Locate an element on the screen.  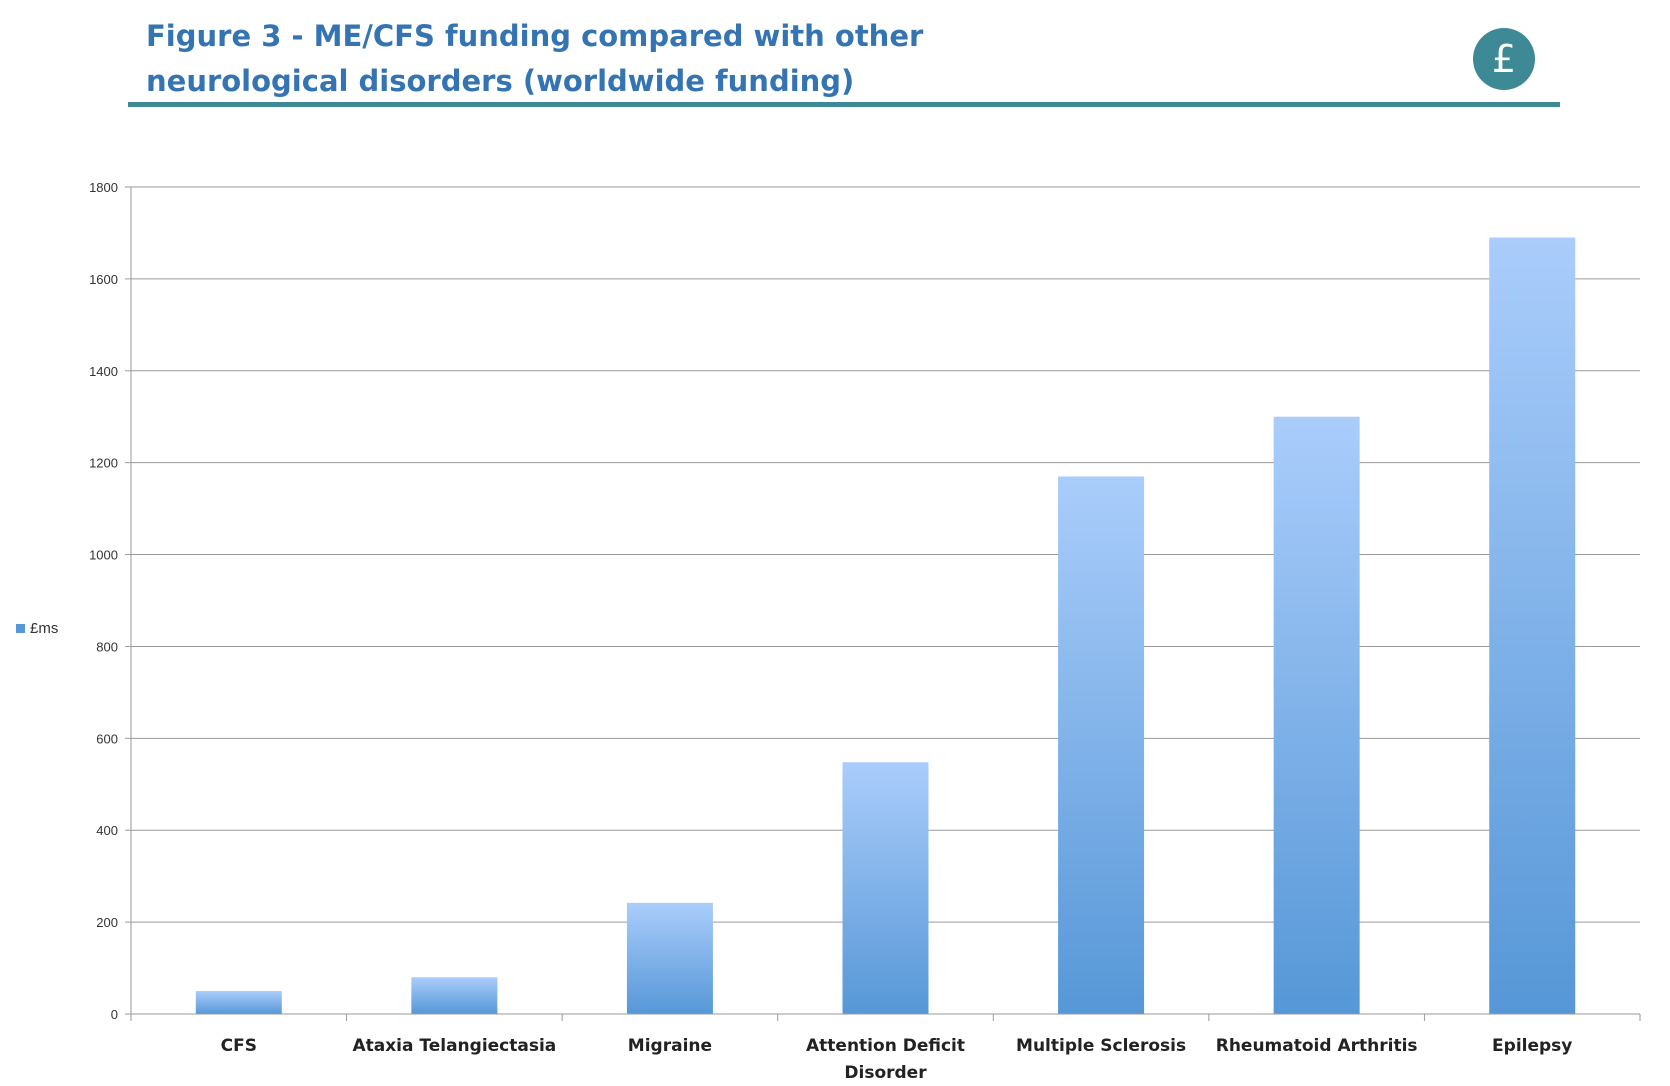
x-category-label: Ataxia Telangiectasia is located at coordinates (454, 1046).